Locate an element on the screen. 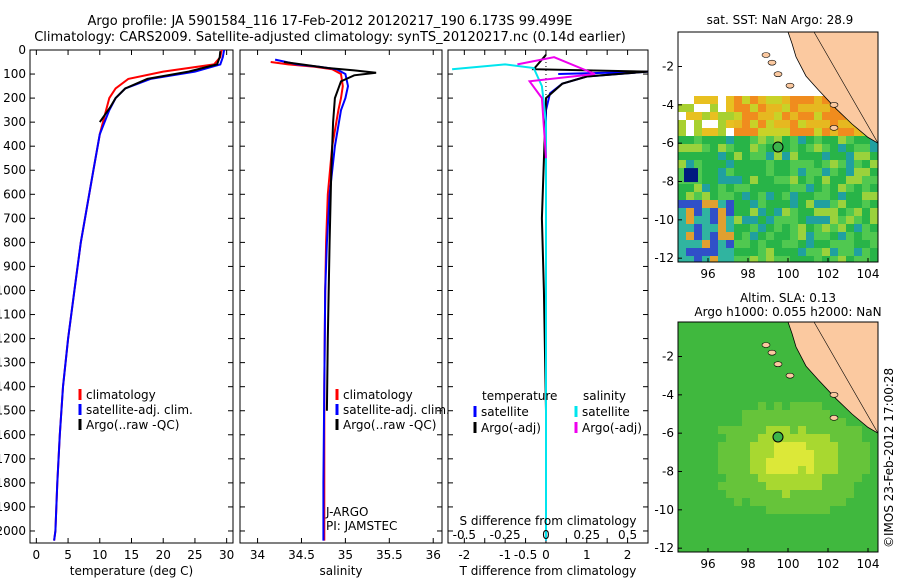 The width and height of the screenshot is (900, 580). legend-label: satellite-adj. clim. is located at coordinates (396, 410).